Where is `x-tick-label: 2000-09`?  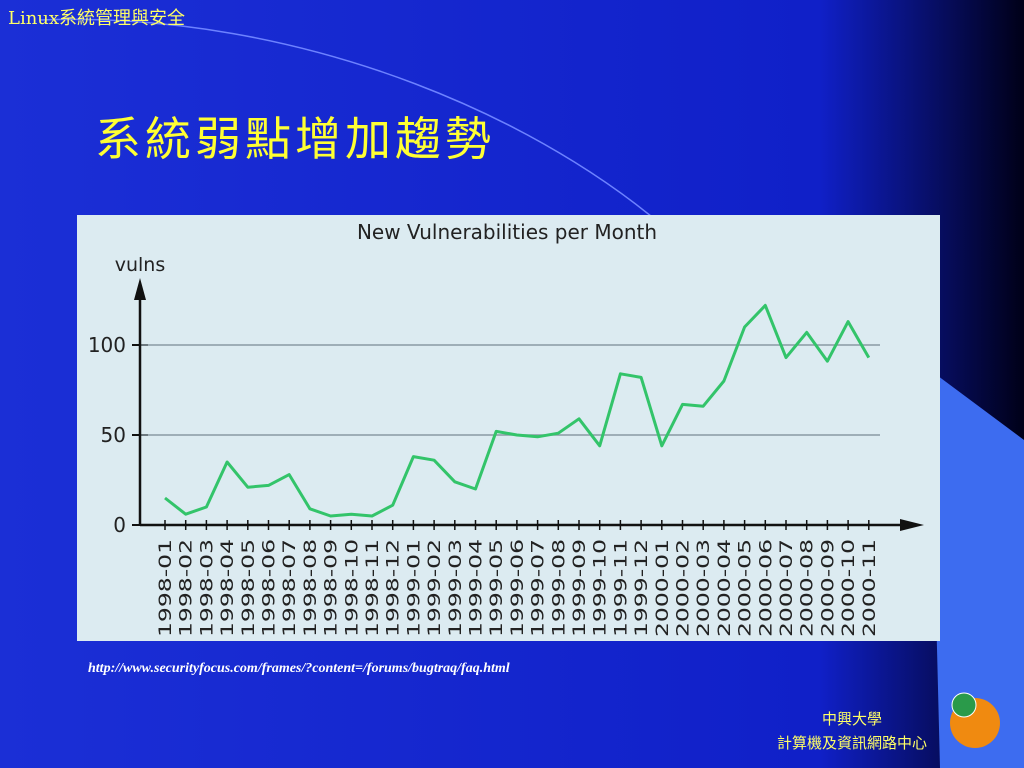
x-tick-label: 2000-09 is located at coordinates (828, 588).